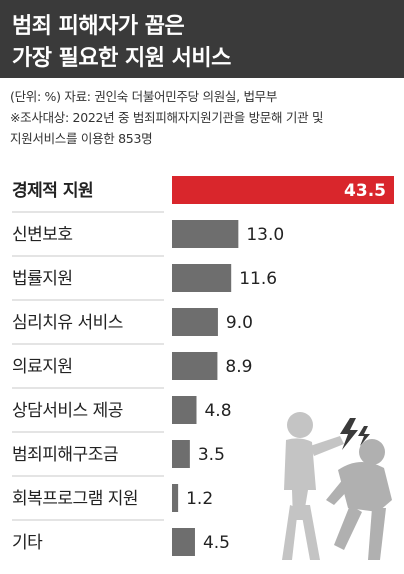 This screenshot has width=404, height=574. Describe the element at coordinates (365, 486) in the screenshot. I see `victim-body` at that location.